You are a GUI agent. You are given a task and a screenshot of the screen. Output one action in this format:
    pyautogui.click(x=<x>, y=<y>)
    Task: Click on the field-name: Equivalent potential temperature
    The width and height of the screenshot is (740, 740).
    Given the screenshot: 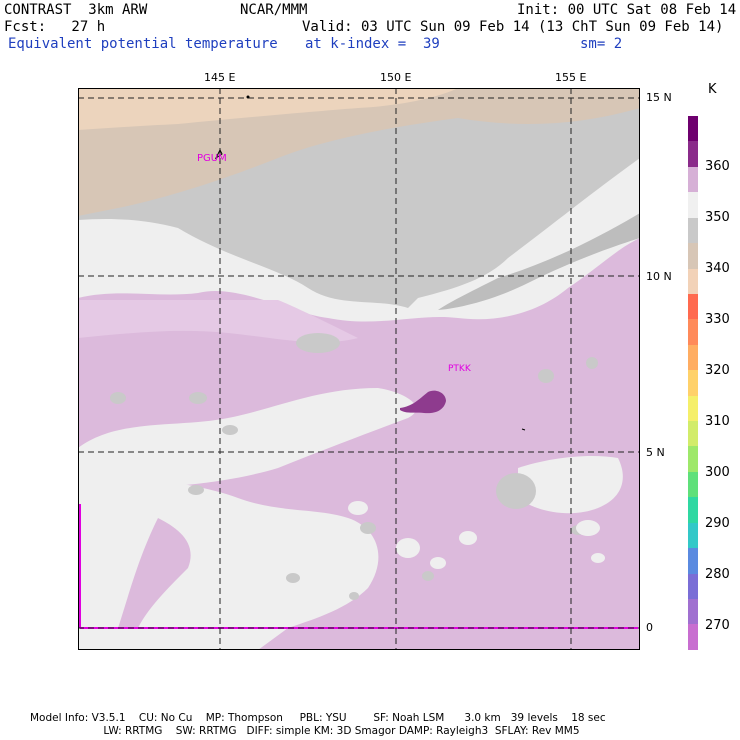 What is the action you would take?
    pyautogui.click(x=143, y=44)
    